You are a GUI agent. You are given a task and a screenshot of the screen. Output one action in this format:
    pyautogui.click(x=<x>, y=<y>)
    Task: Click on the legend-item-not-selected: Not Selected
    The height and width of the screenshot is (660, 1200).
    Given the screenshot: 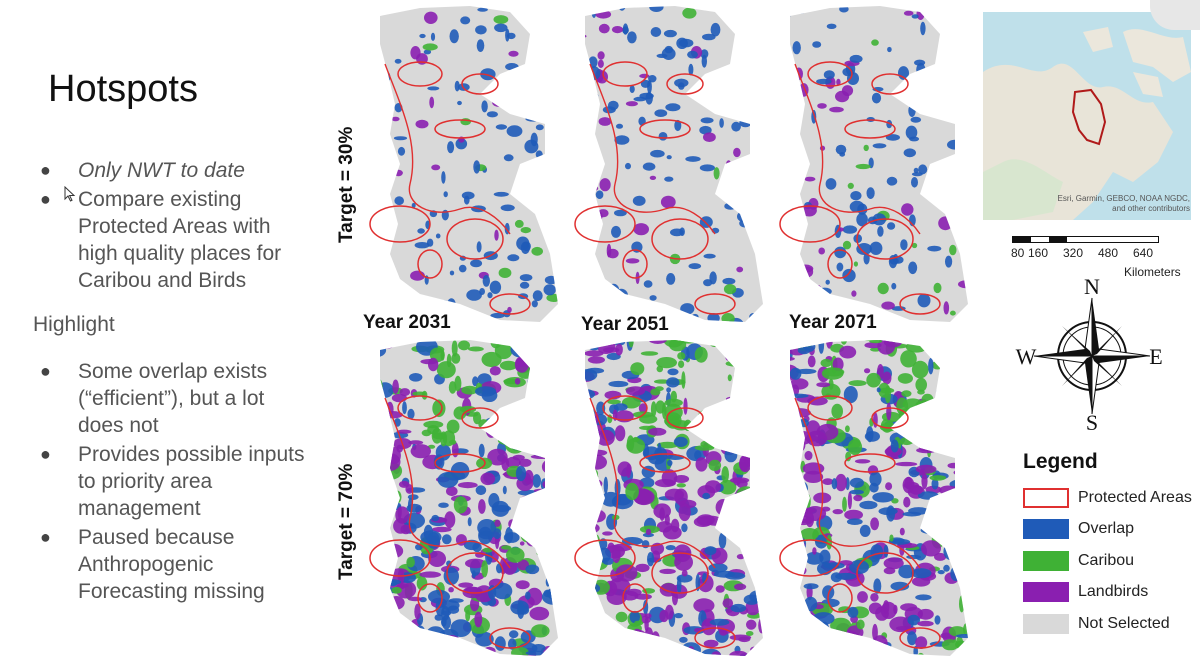 What is the action you would take?
    pyautogui.click(x=1096, y=624)
    